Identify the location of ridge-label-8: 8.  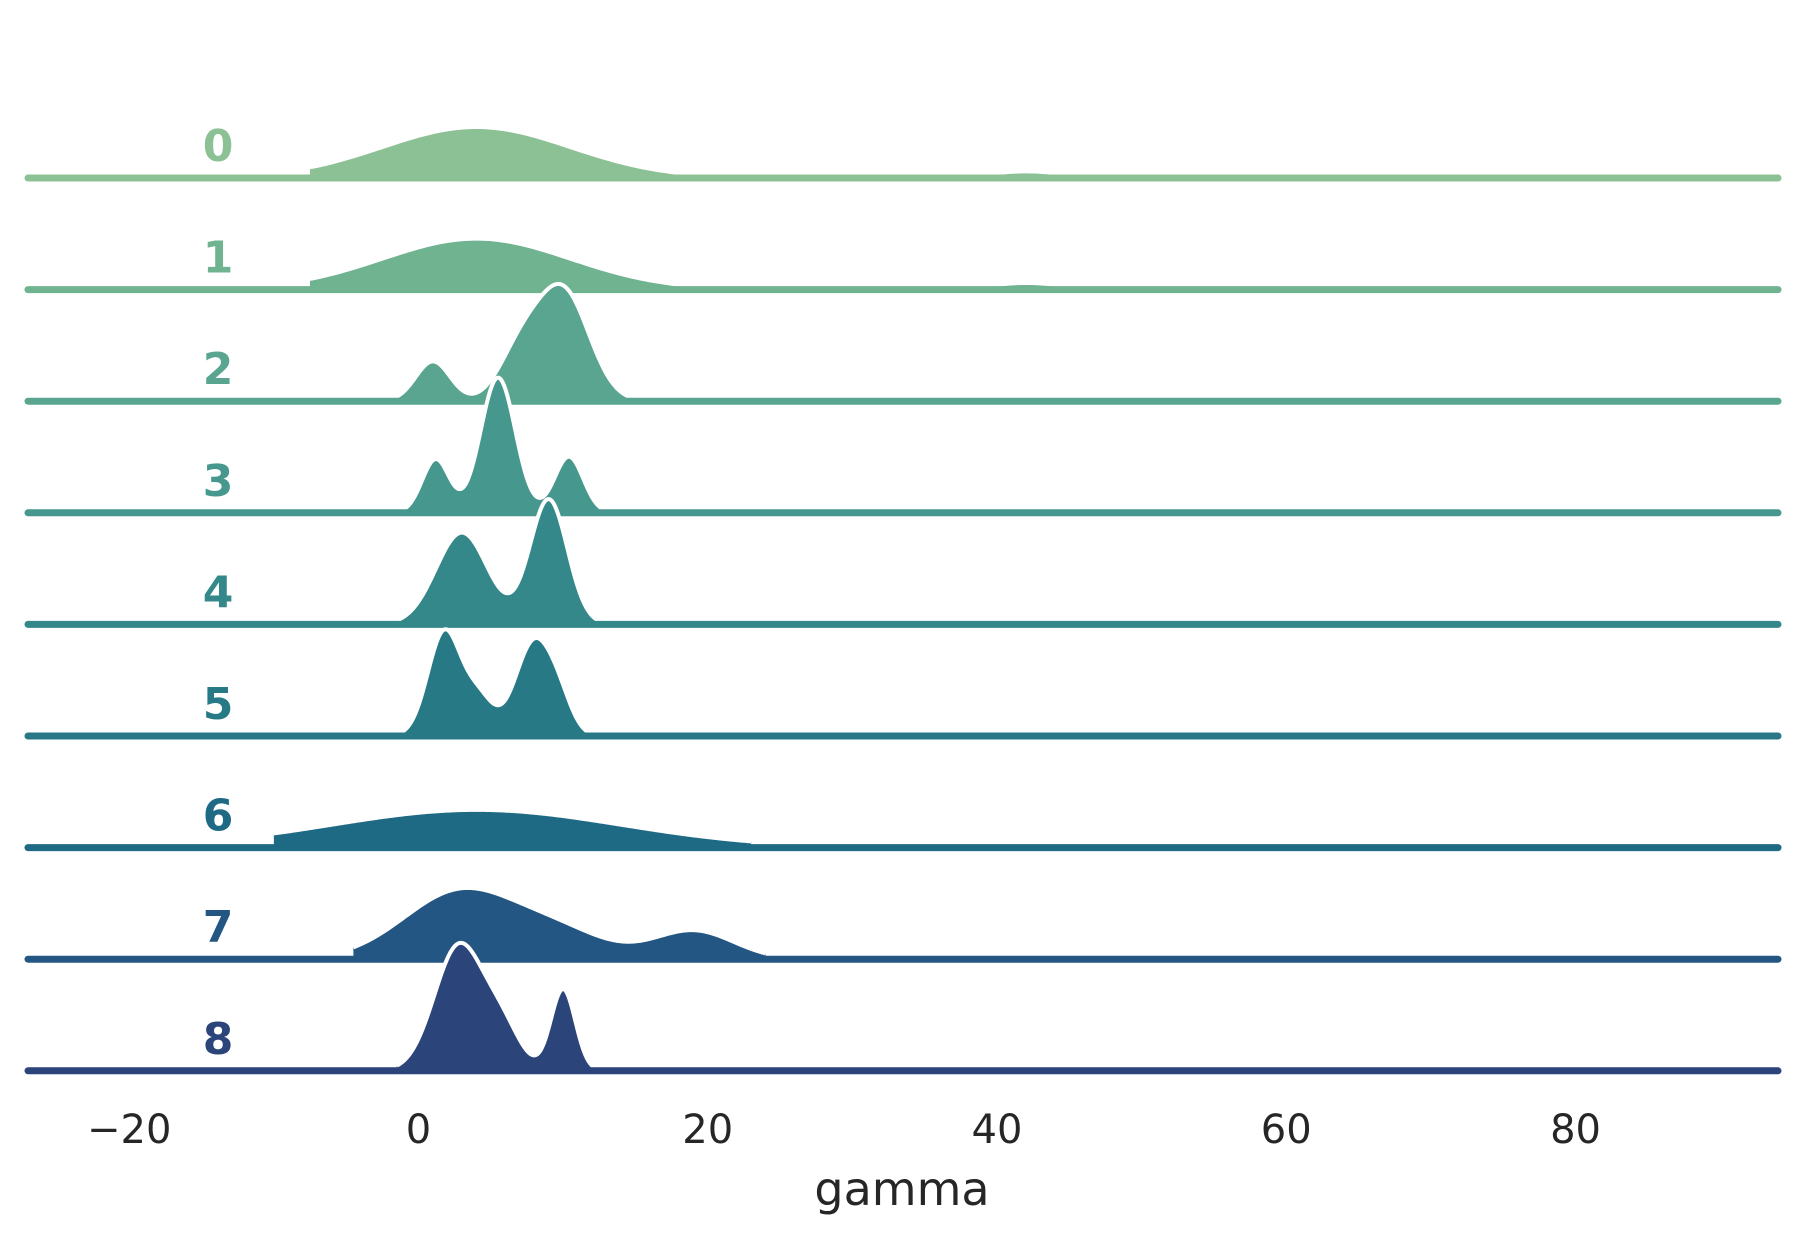
(218, 1039).